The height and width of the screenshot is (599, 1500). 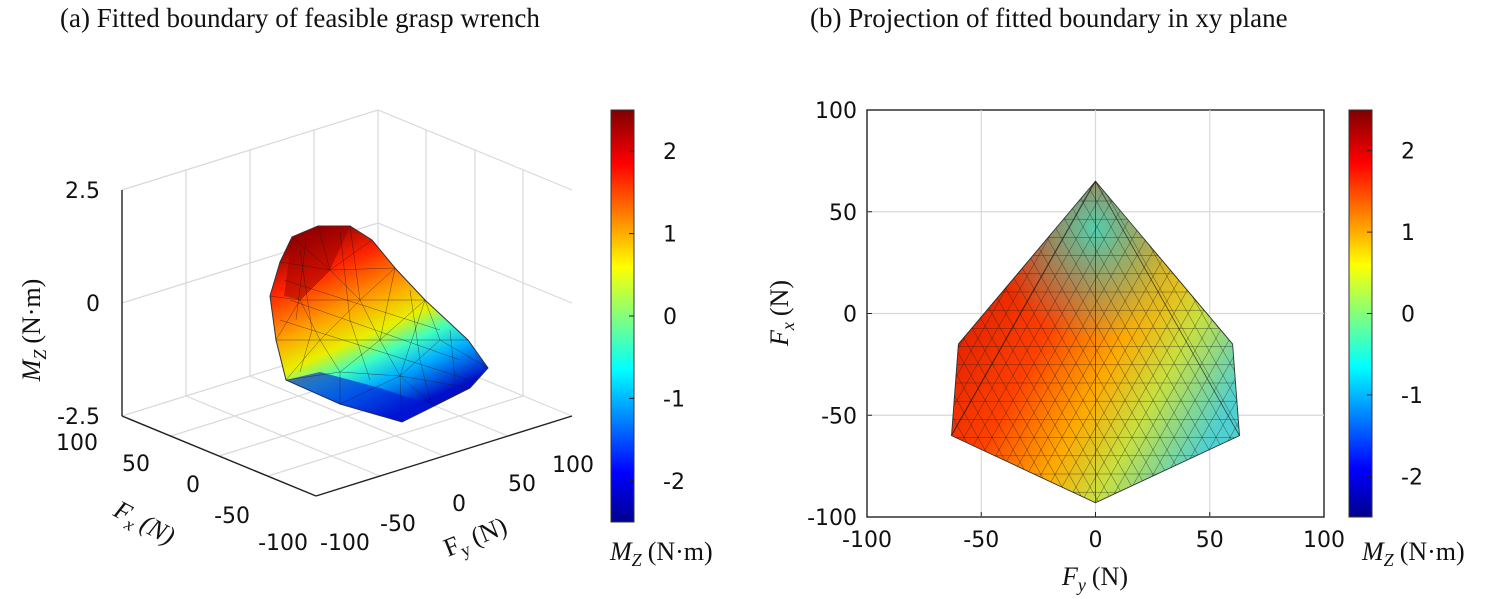 I want to click on x-tick: 100, so click(x=77, y=443).